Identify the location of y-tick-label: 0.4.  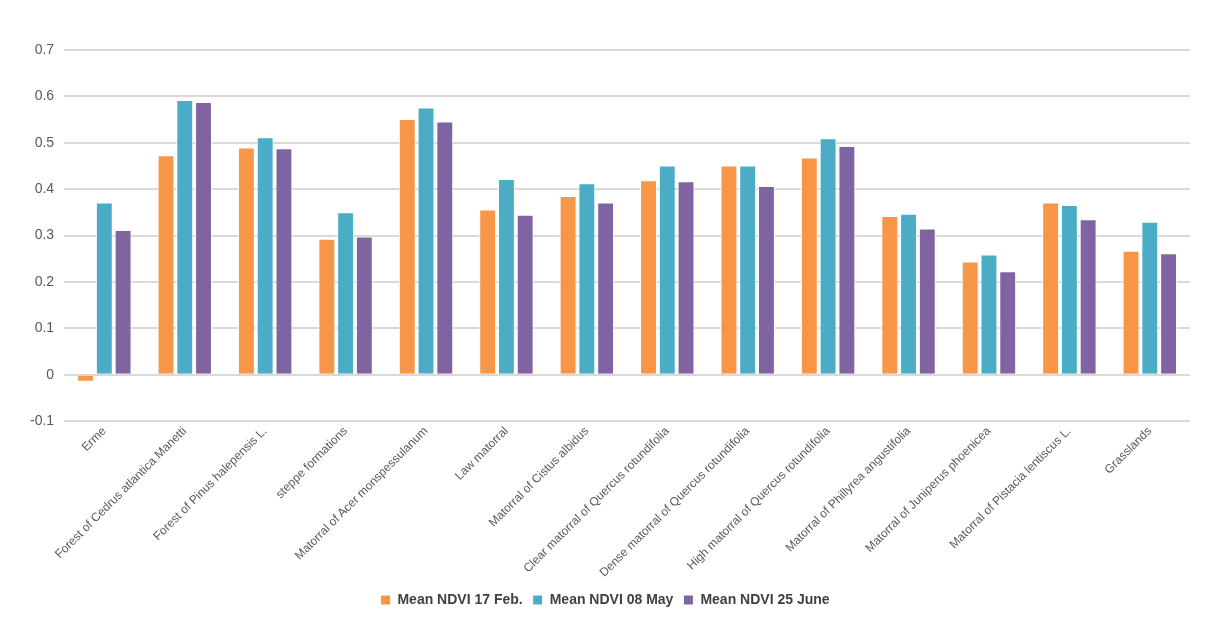
(44, 188).